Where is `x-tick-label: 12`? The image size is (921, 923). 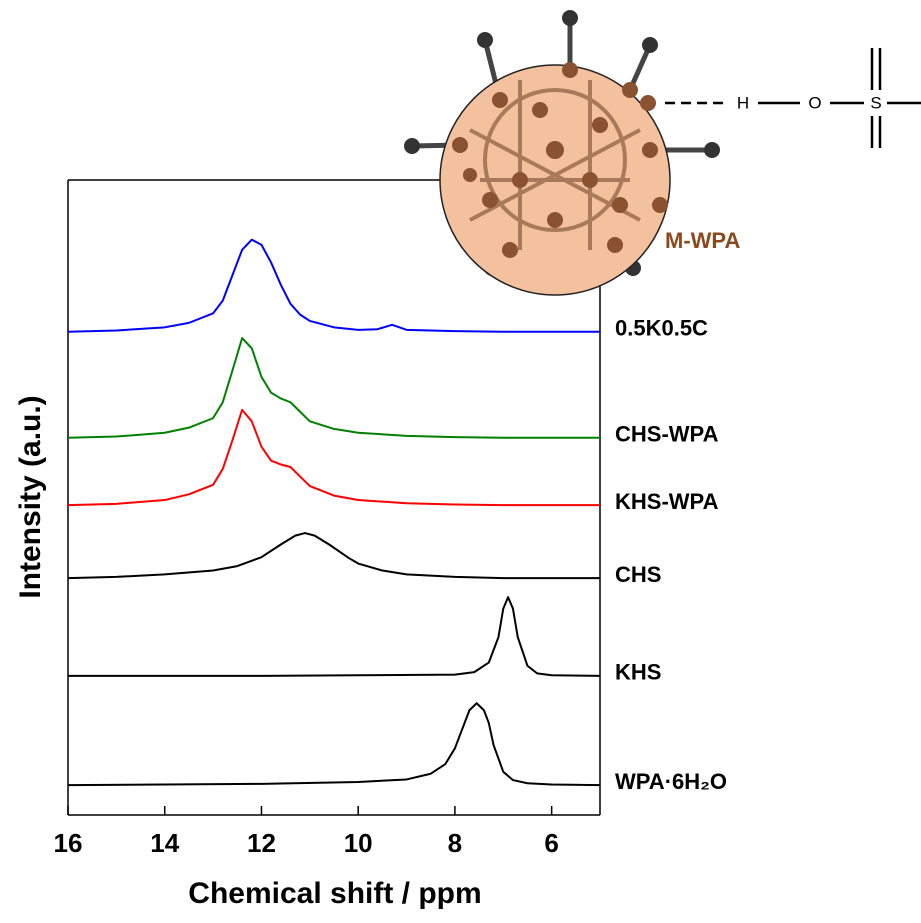
x-tick-label: 12 is located at coordinates (261, 843).